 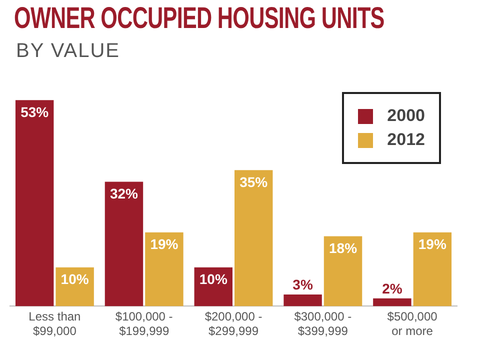 What do you see at coordinates (254, 182) in the screenshot?
I see `data-label: 35%` at bounding box center [254, 182].